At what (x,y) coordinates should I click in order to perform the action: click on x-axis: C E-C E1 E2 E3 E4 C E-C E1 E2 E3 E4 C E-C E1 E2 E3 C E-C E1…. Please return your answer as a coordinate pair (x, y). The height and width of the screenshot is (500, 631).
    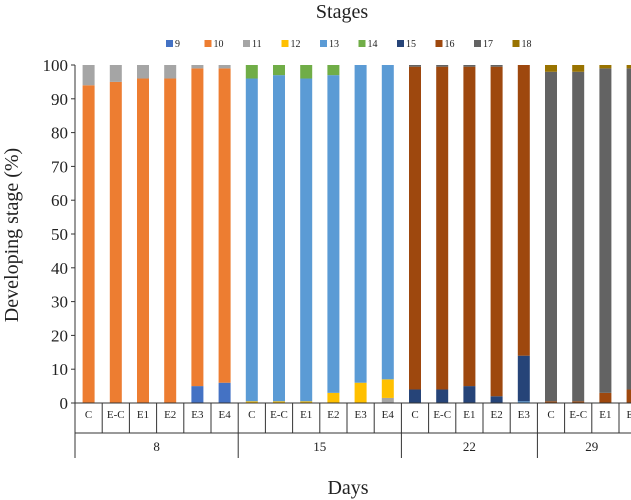
    Looking at the image, I should click on (352, 430).